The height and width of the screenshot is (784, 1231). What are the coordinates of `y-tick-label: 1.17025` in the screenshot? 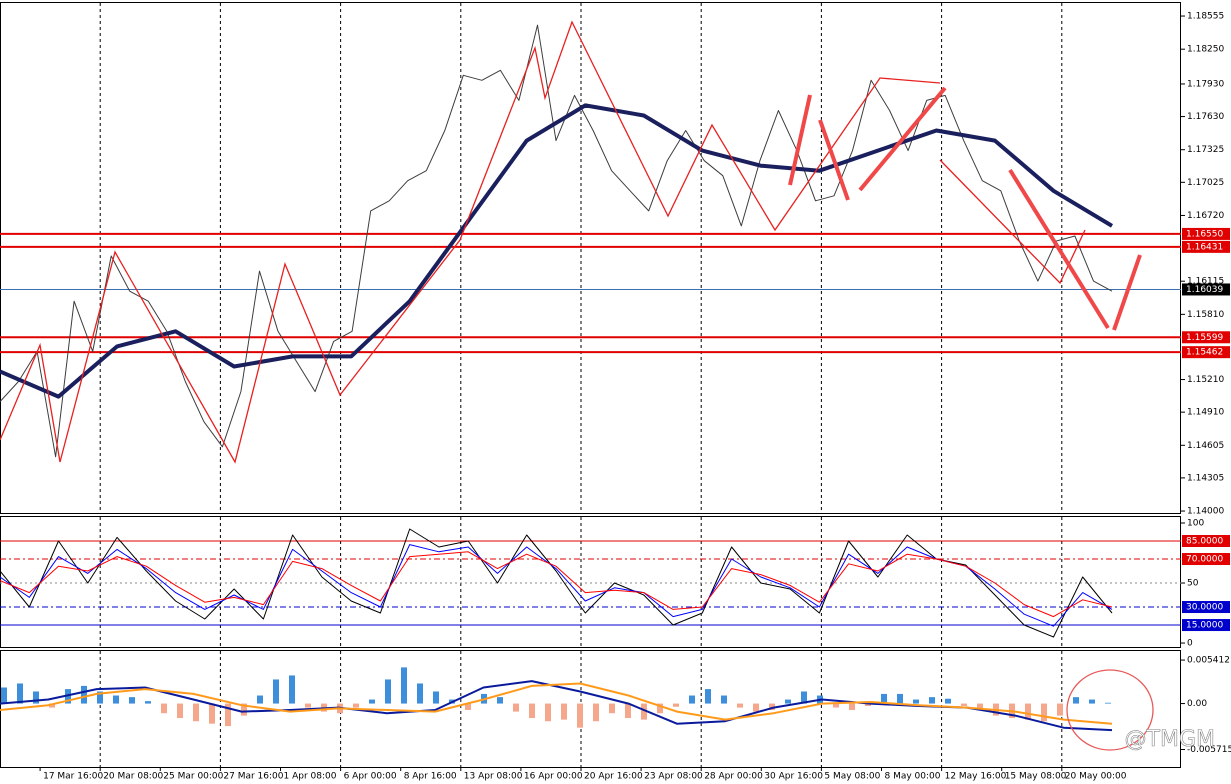 It's located at (1205, 183).